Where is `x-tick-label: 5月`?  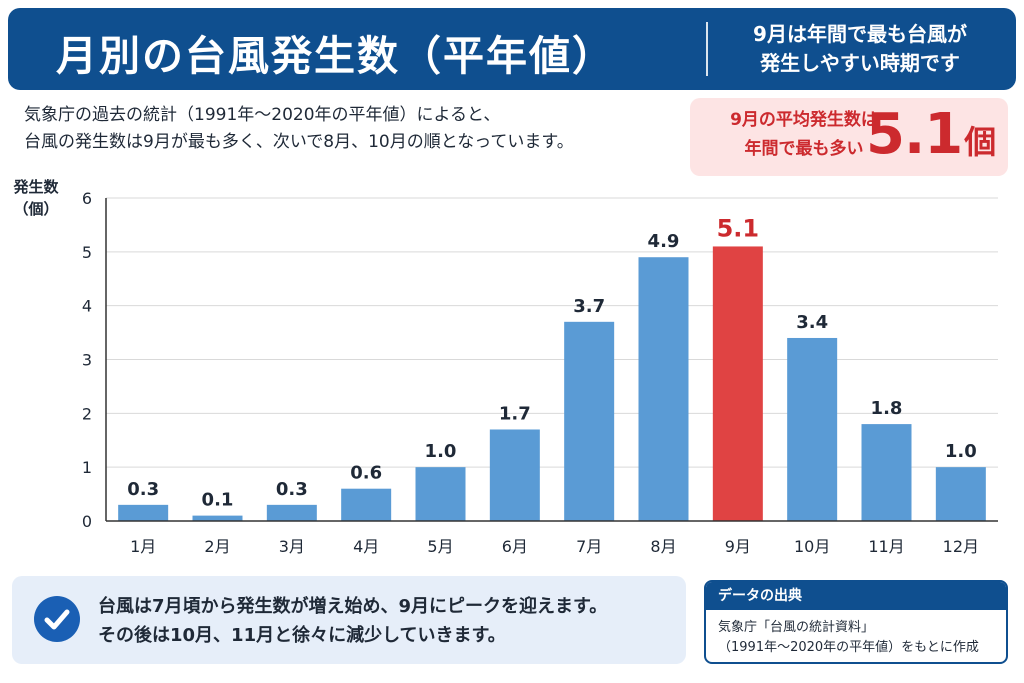
x-tick-label: 5月 is located at coordinates (440, 546).